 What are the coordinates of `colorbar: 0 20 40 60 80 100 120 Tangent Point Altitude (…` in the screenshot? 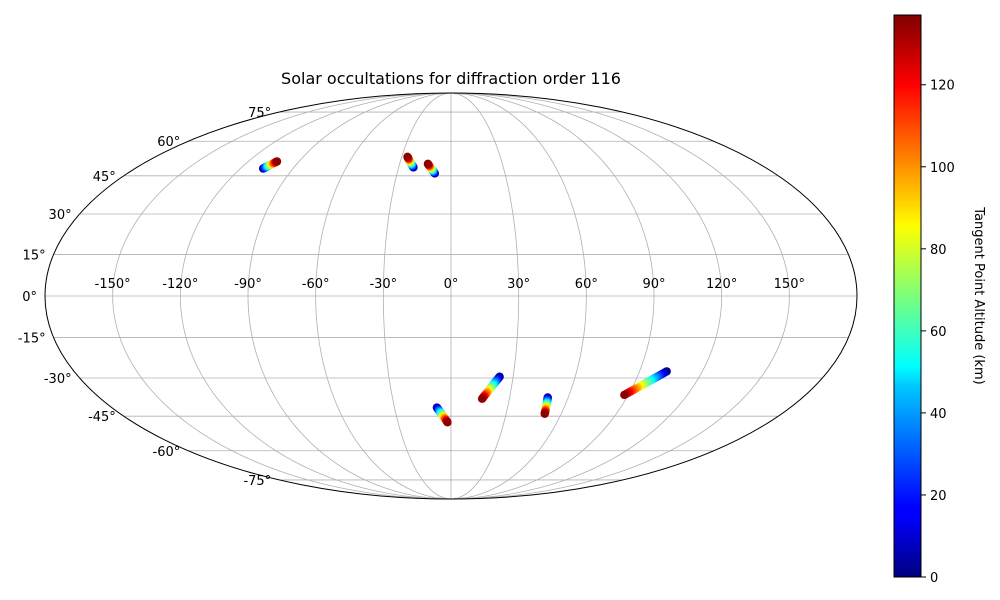 It's located at (939, 300).